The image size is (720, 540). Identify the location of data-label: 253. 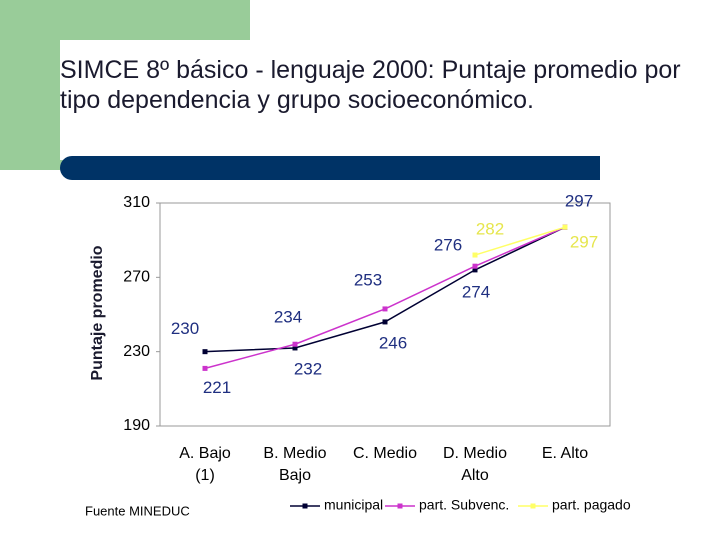
(368, 279).